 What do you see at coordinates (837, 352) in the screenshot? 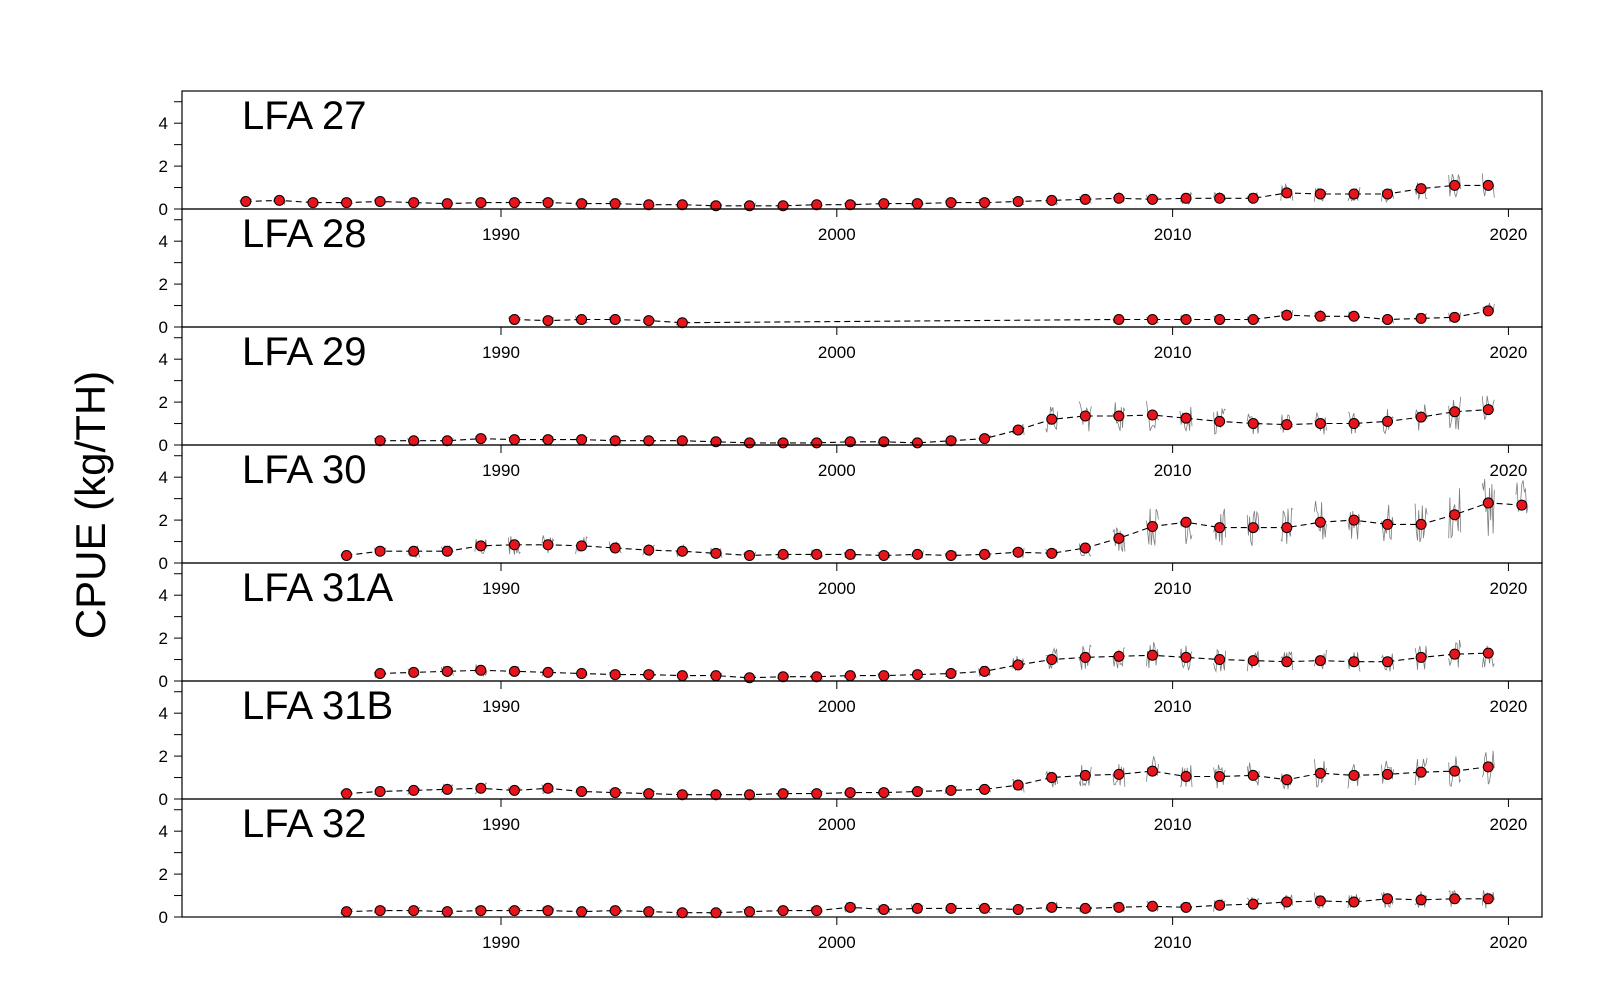
I see `x-tick-label: 2000` at bounding box center [837, 352].